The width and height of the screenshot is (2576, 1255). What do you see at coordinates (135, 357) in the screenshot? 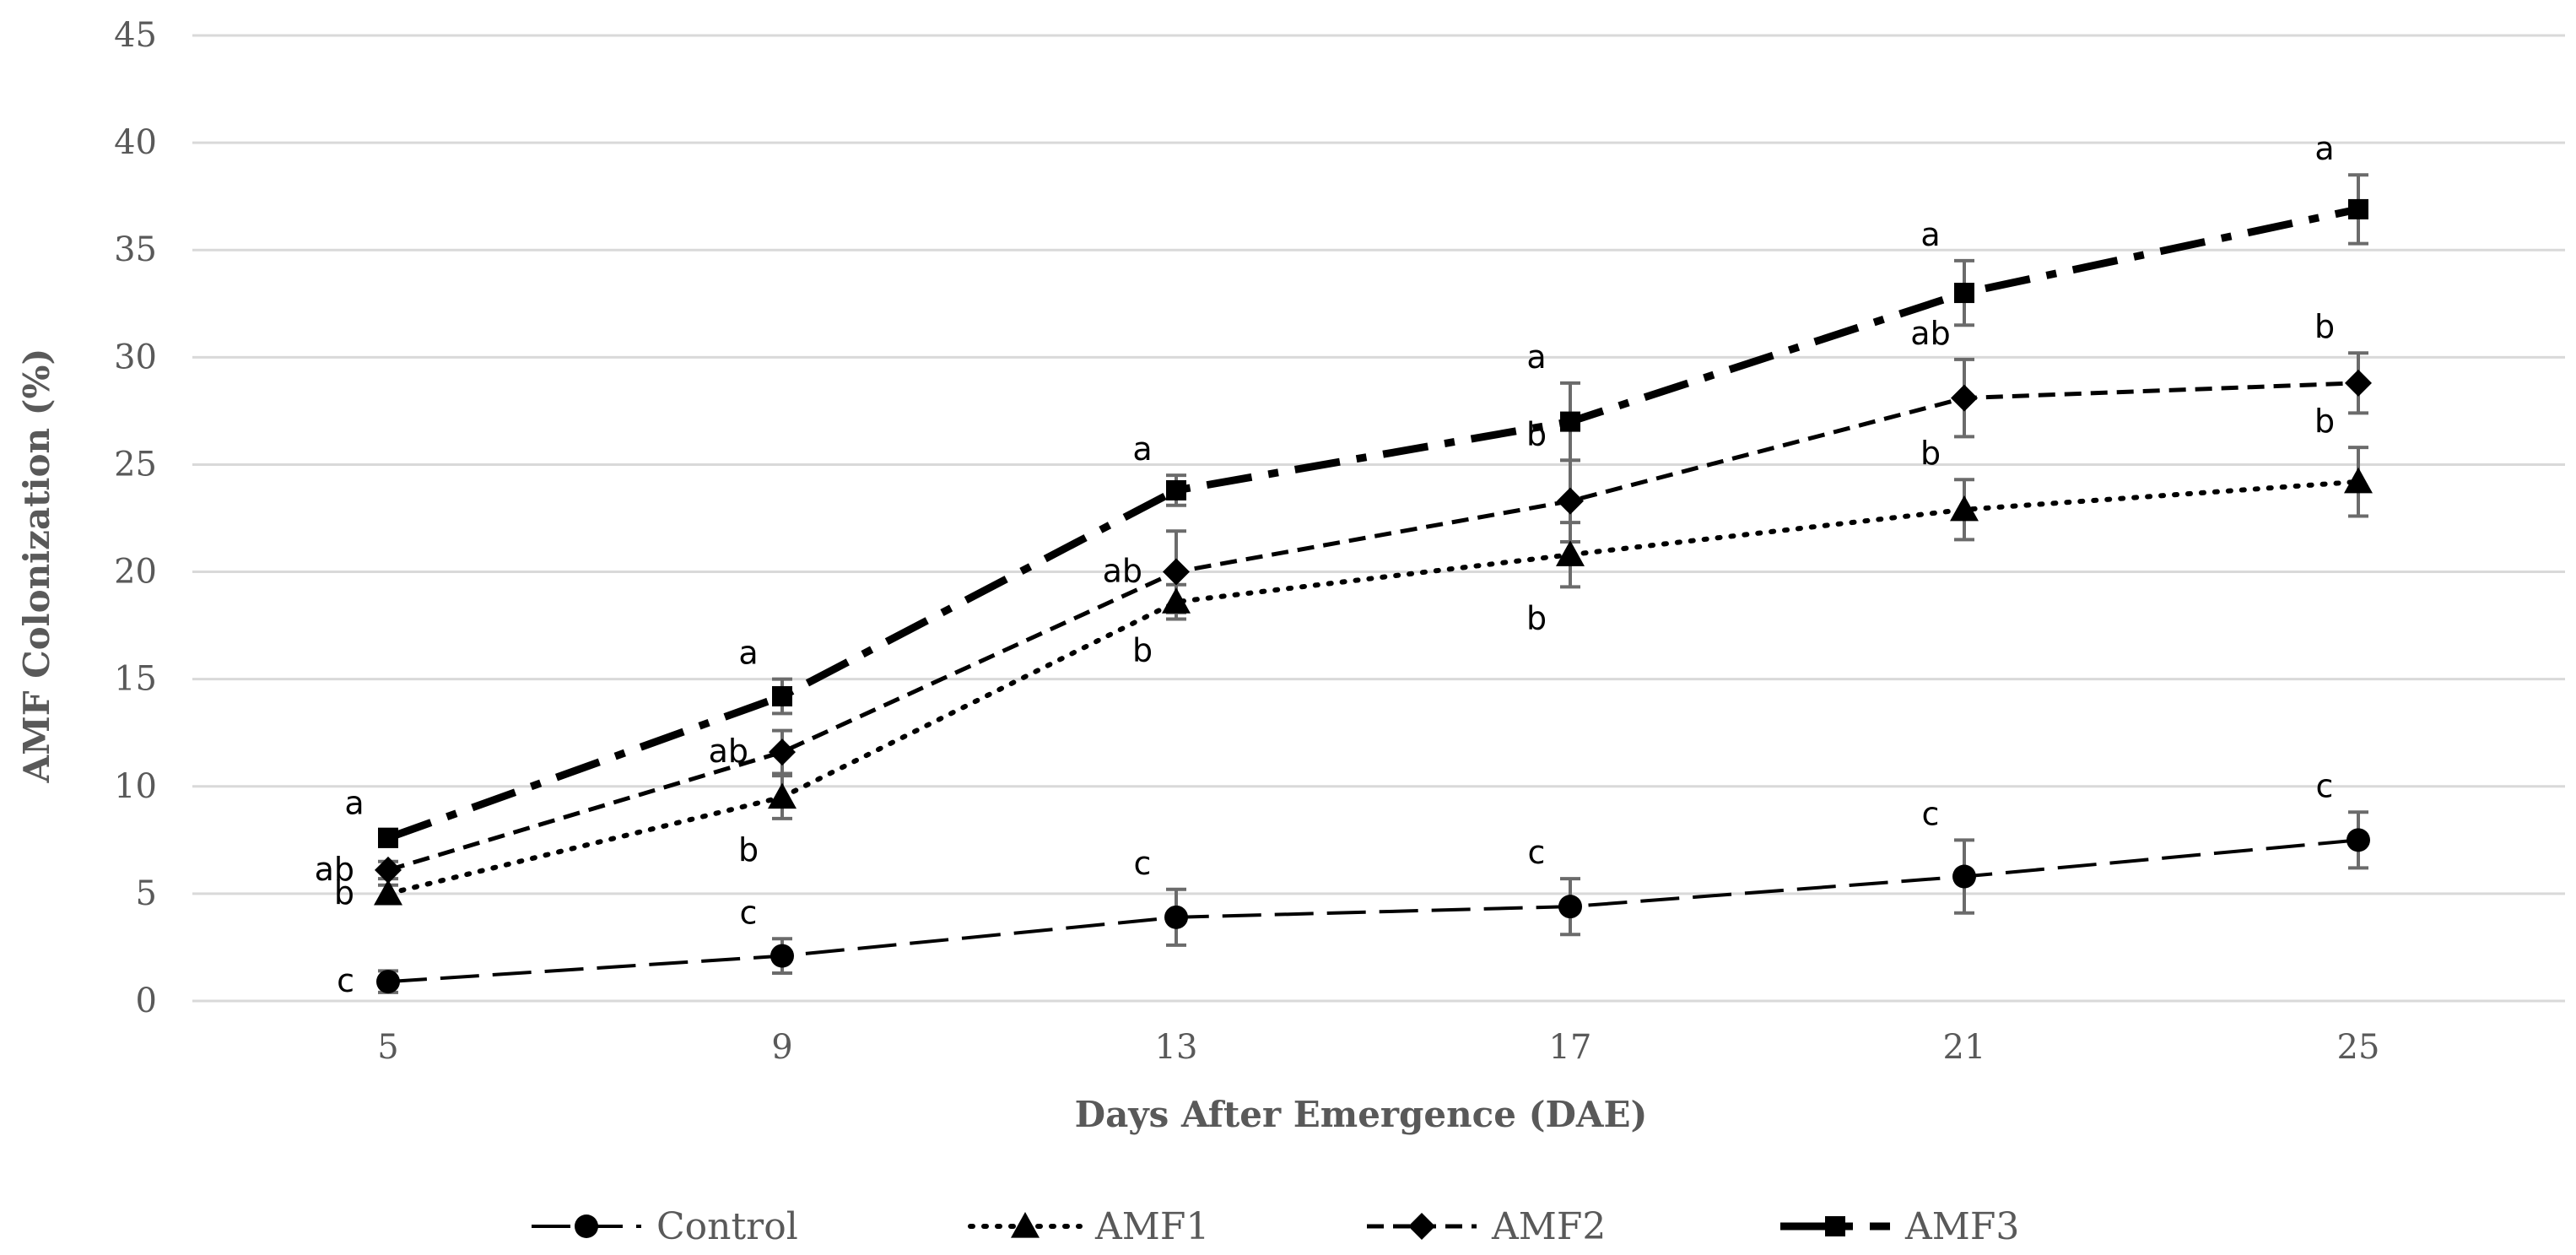
I see `y-tick-label: 30` at bounding box center [135, 357].